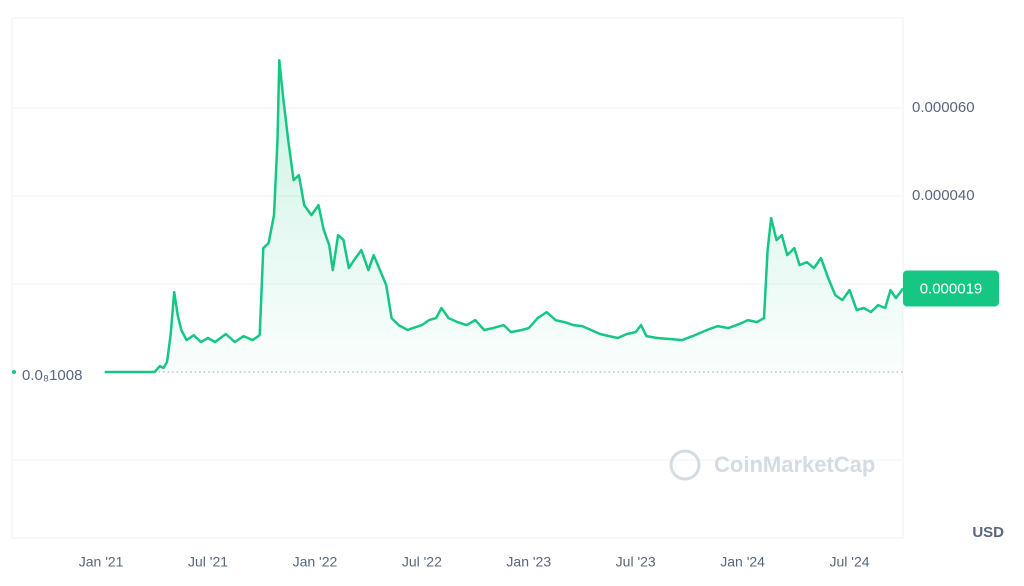 The height and width of the screenshot is (586, 1024). I want to click on x-tick-label: Jul '22, so click(422, 562).